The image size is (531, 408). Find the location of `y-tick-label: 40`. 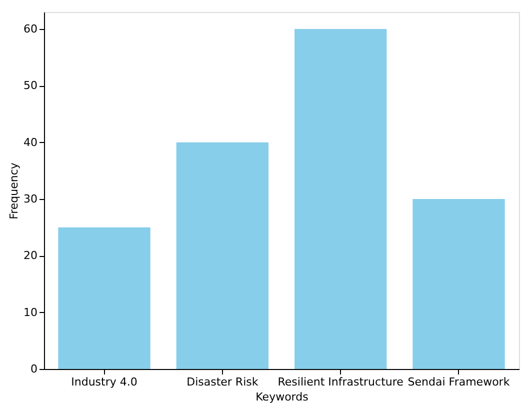

y-tick-label: 40 is located at coordinates (31, 142).